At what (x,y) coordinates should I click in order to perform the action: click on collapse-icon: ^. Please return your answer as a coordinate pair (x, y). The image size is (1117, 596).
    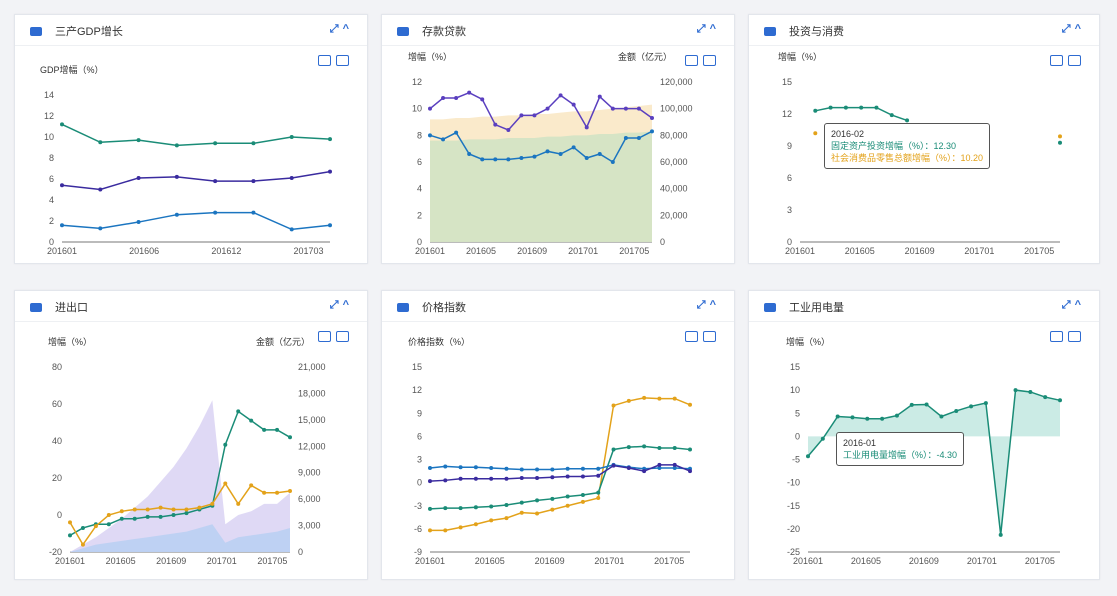
    Looking at the image, I should click on (1079, 29).